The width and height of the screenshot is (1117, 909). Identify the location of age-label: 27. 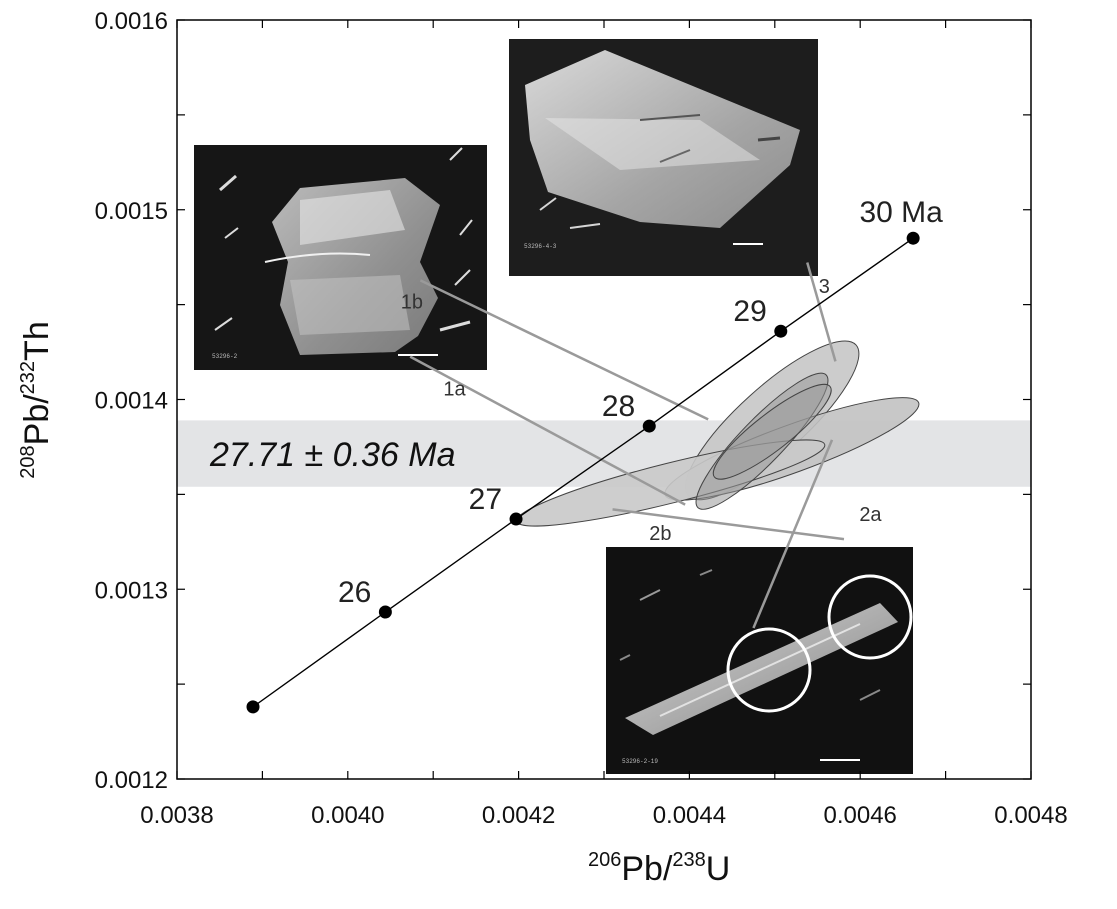
(485, 499).